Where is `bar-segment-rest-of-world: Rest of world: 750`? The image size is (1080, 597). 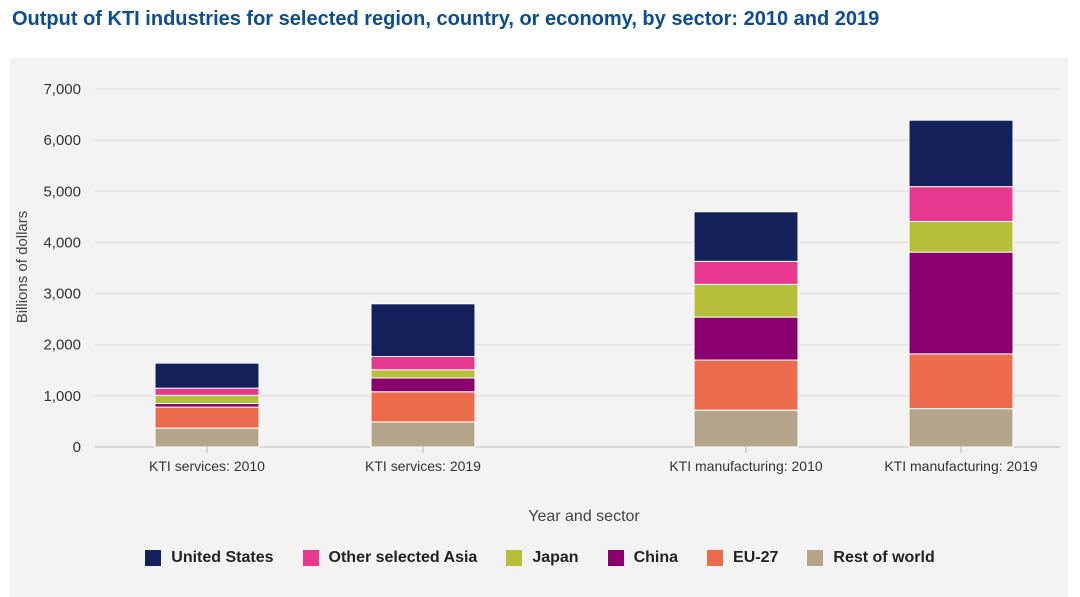
bar-segment-rest-of-world: Rest of world: 750 is located at coordinates (961, 428).